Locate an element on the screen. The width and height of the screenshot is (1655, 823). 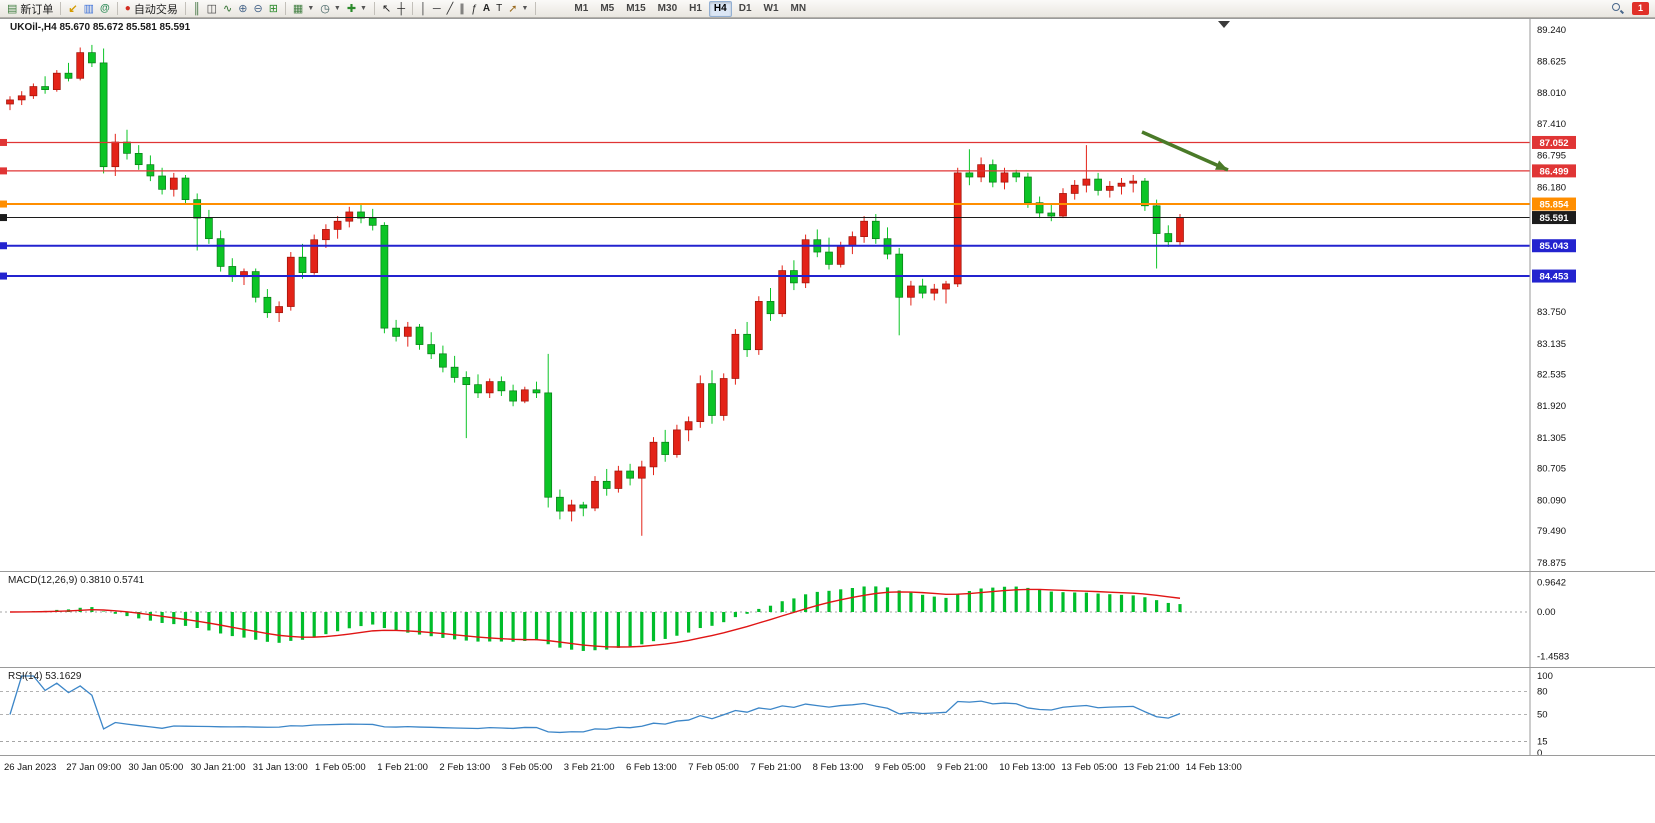
timeframe-mn: MN is located at coordinates (798, 8).